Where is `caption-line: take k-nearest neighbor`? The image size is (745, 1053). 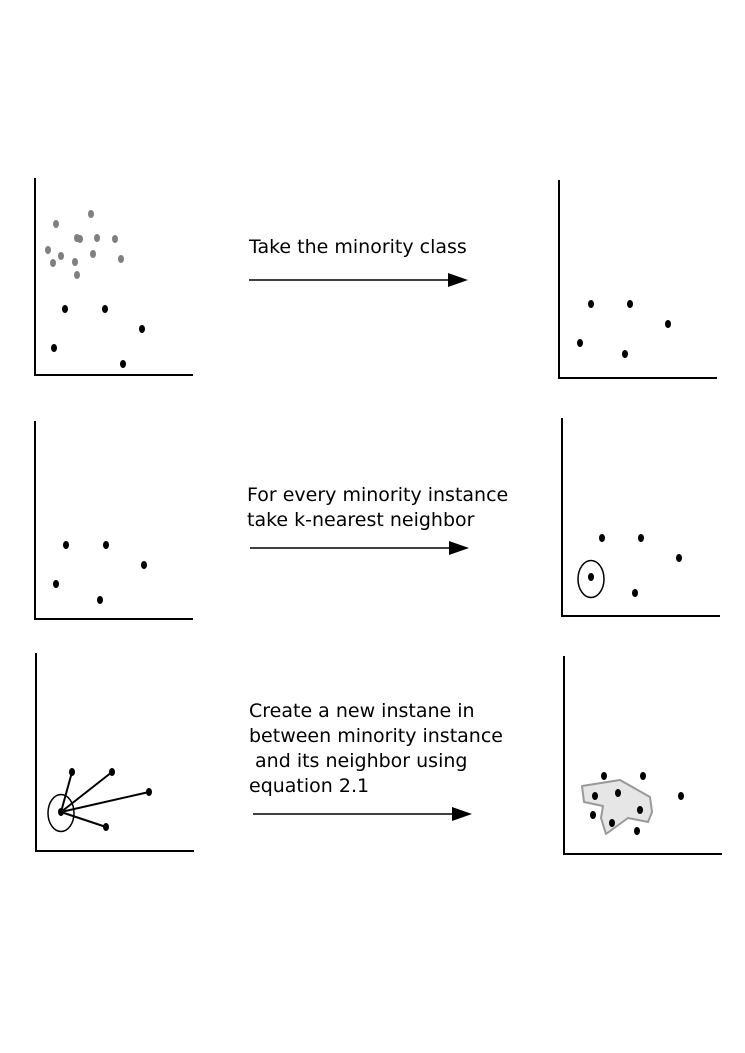
caption-line: take k-nearest neighbor is located at coordinates (361, 520).